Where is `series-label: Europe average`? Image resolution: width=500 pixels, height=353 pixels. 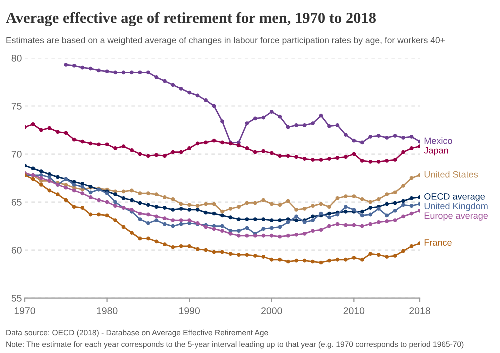 series-label: Europe average is located at coordinates (456, 216).